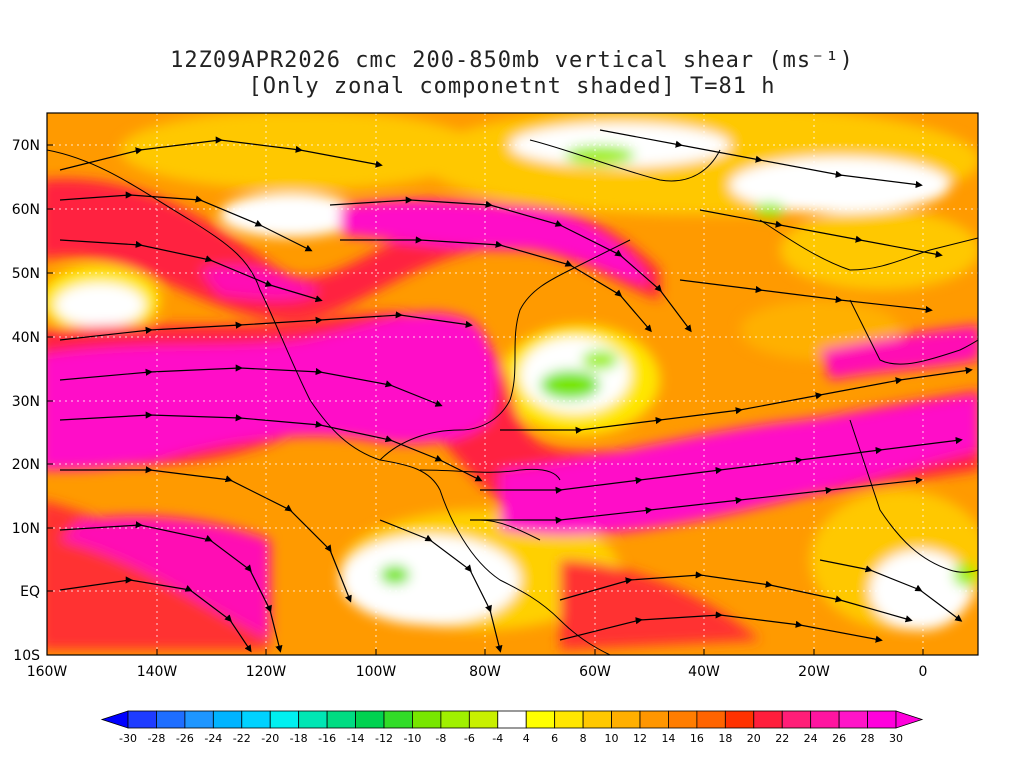 This screenshot has height=768, width=1024. I want to click on latitude-labels: 70N 60N 50N 40N 30N 20N 10N EQ 10S, so click(26, 401).